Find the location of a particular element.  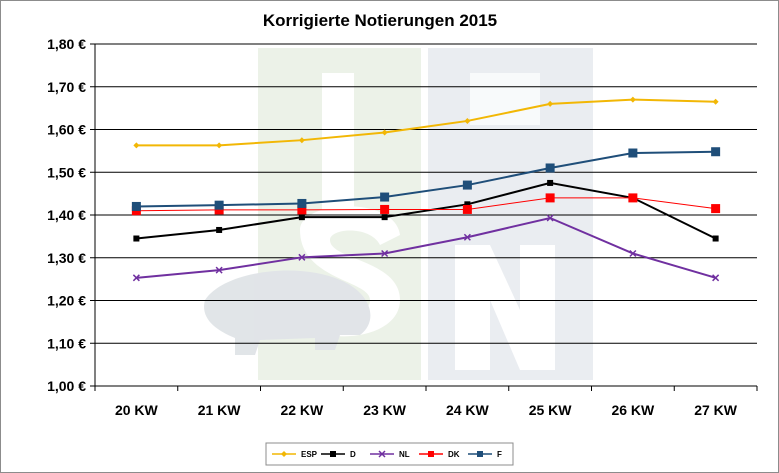

y-tick-label: 1,80 € is located at coordinates (66, 44).